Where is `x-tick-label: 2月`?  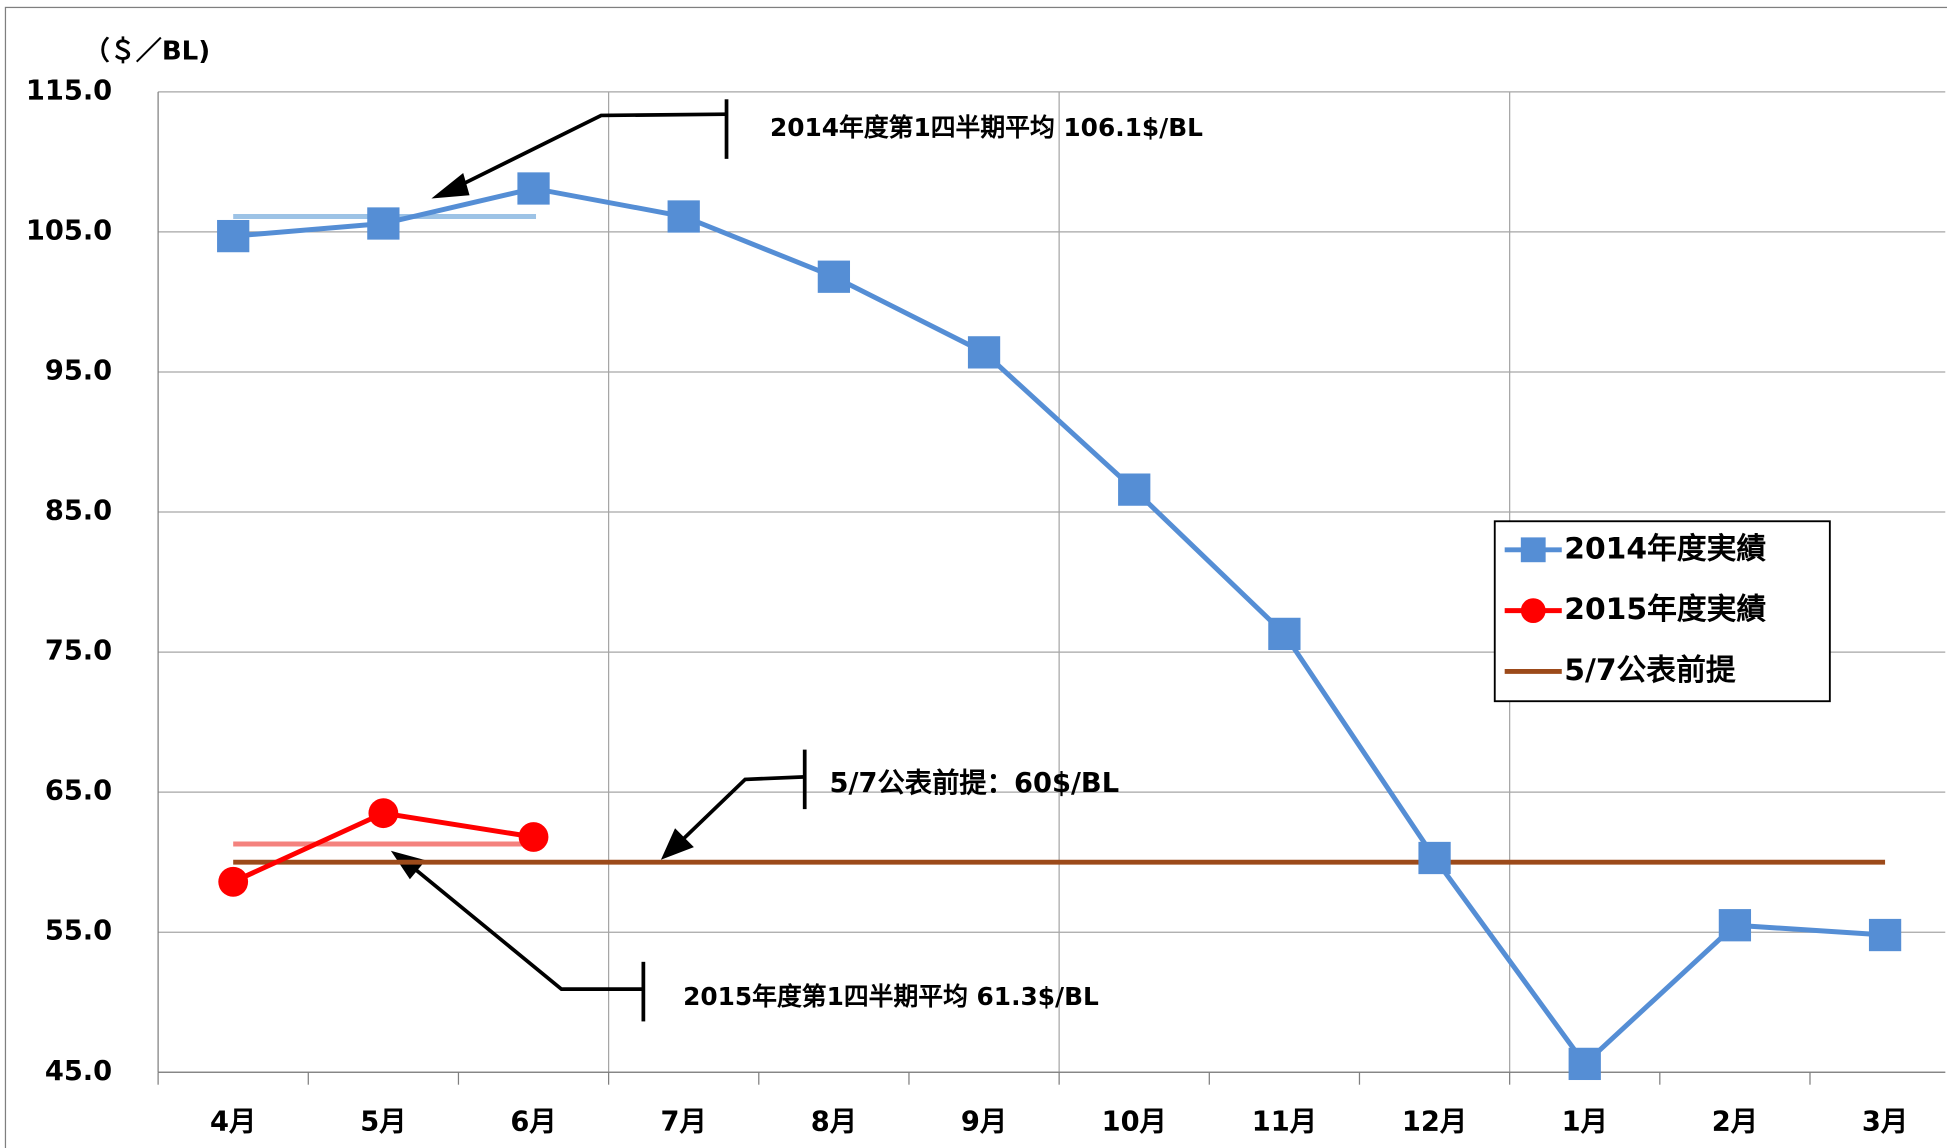 x-tick-label: 2月 is located at coordinates (1735, 1122).